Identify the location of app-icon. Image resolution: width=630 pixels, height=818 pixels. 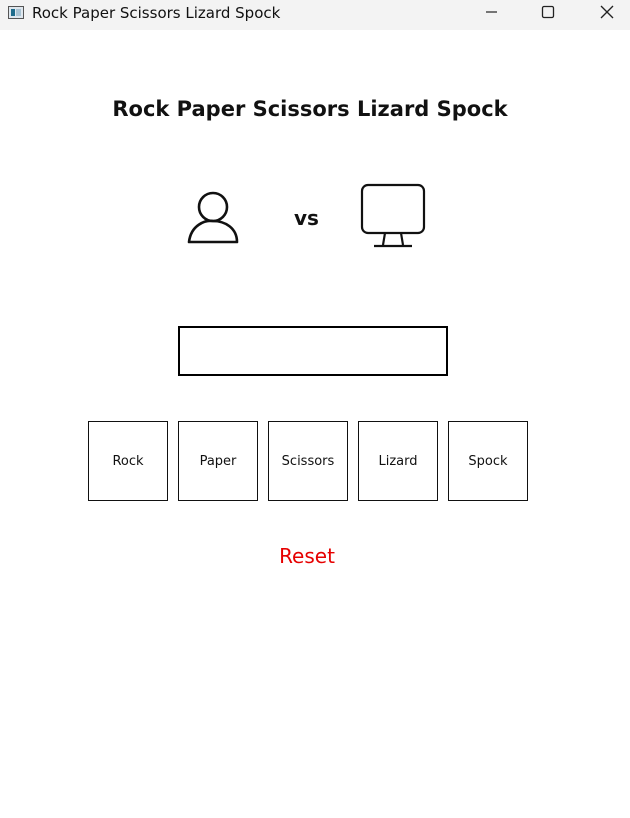
(16, 12).